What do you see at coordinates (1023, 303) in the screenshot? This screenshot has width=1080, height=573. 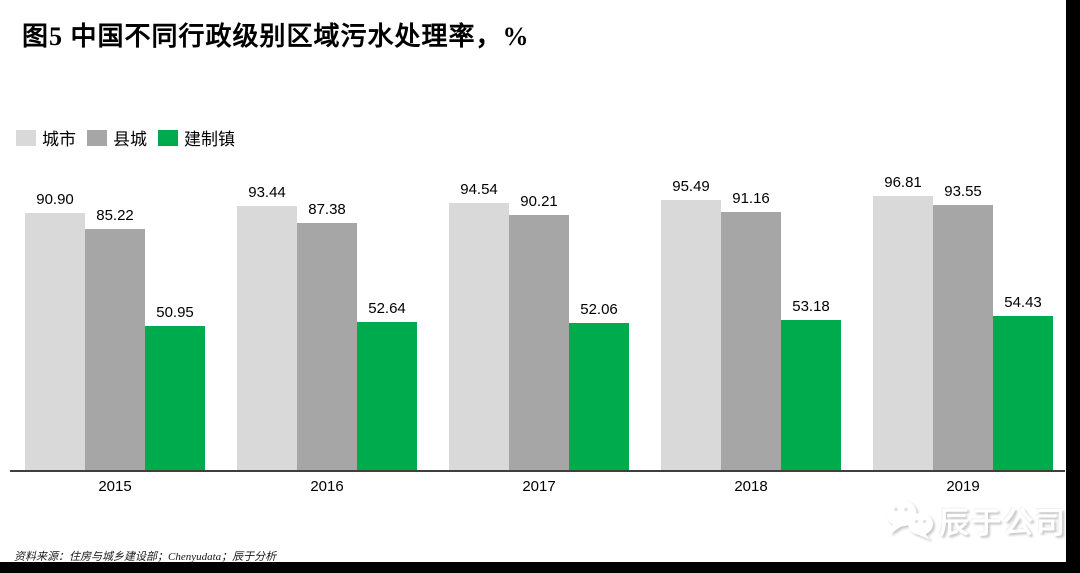 I see `bar-value-label: 54.43` at bounding box center [1023, 303].